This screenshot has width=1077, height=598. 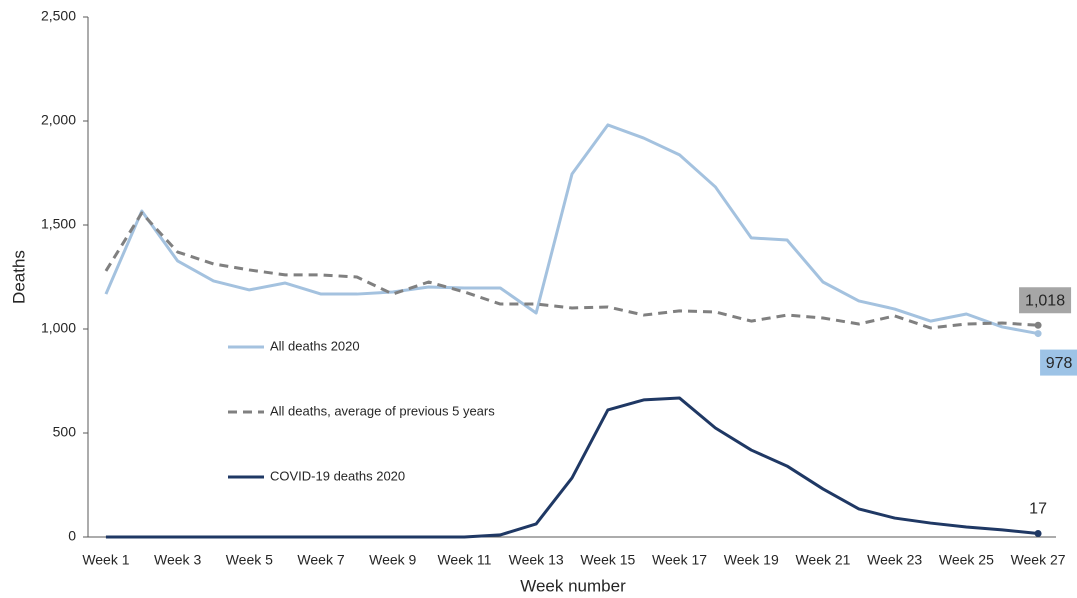 I want to click on y-axis-title: Deaths, so click(x=18, y=277).